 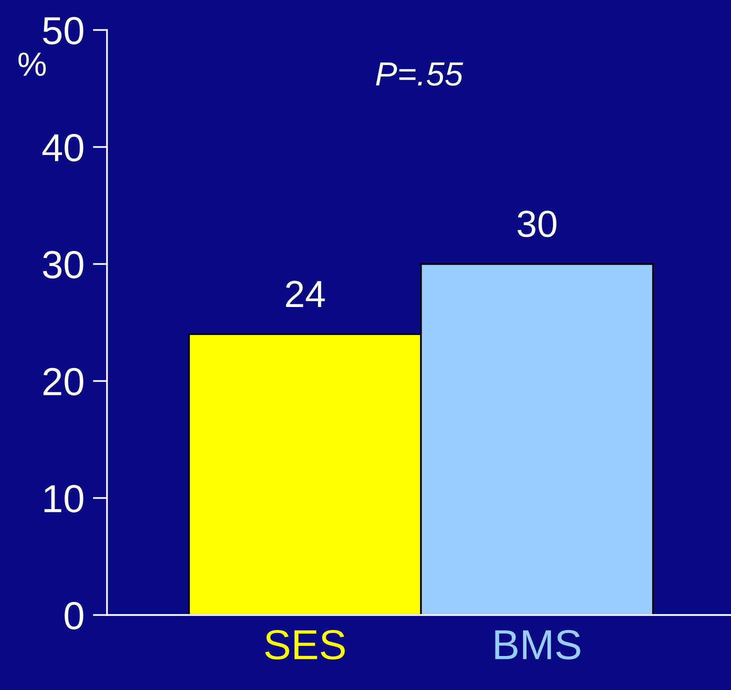 I want to click on y-tick-label: 40, so click(x=63, y=148).